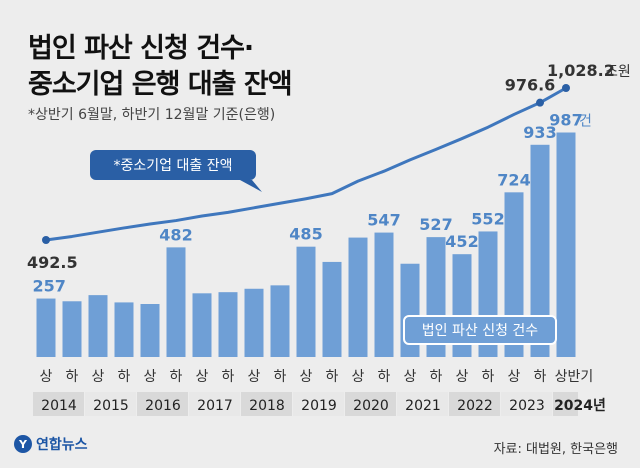 This screenshot has height=468, width=640. Describe the element at coordinates (383, 220) in the screenshot. I see `bar-value-label: 547` at that location.